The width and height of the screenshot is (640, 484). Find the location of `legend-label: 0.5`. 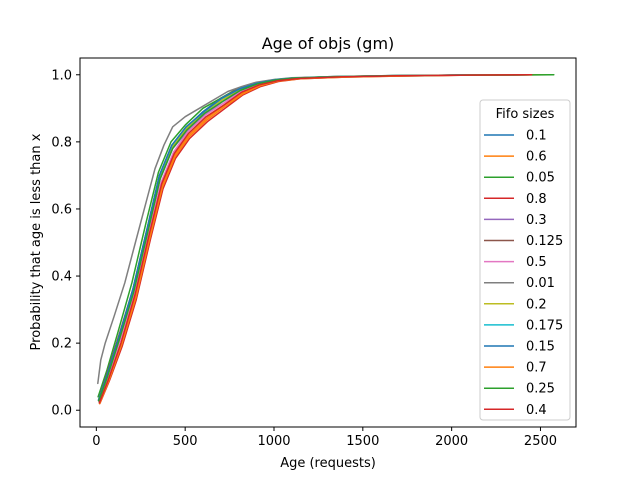

legend-label: 0.5 is located at coordinates (536, 262).